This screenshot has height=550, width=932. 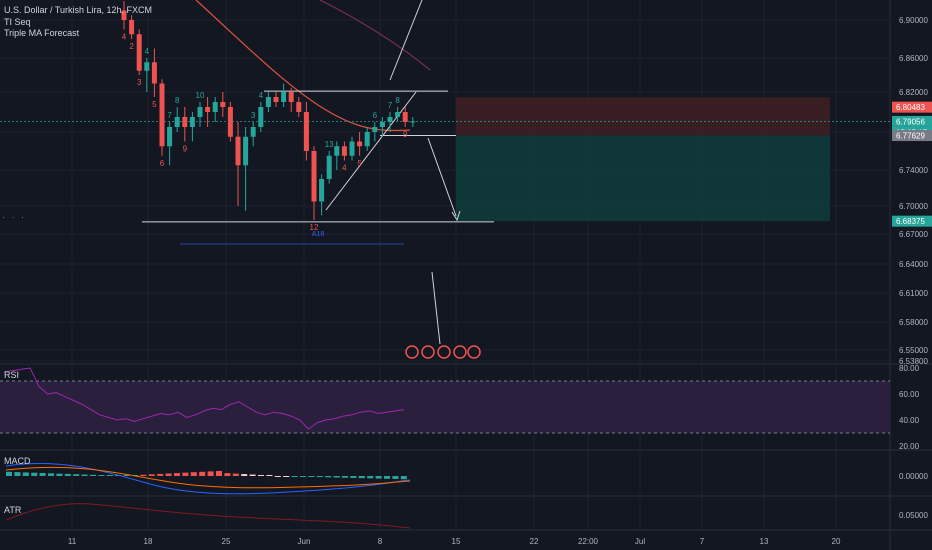 I want to click on price-tick-label: 6.55000, so click(x=913, y=350).